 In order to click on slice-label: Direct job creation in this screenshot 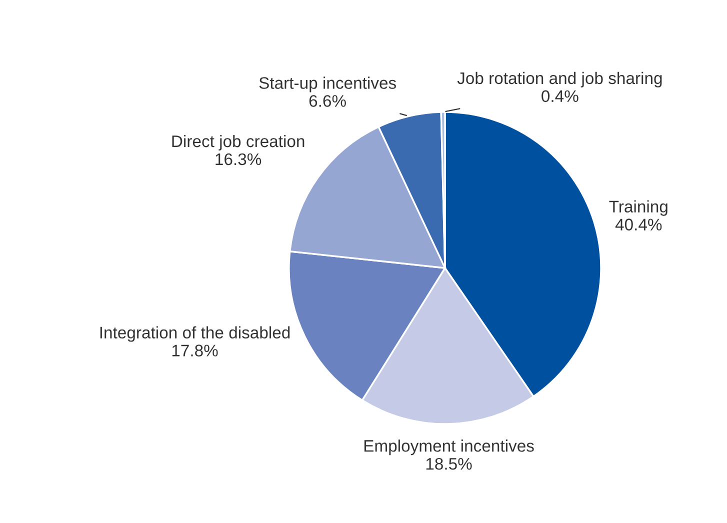, I will do `click(238, 142)`.